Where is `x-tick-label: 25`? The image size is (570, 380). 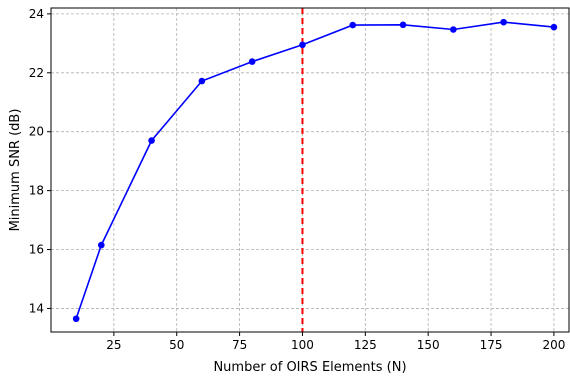 x-tick-label: 25 is located at coordinates (113, 345).